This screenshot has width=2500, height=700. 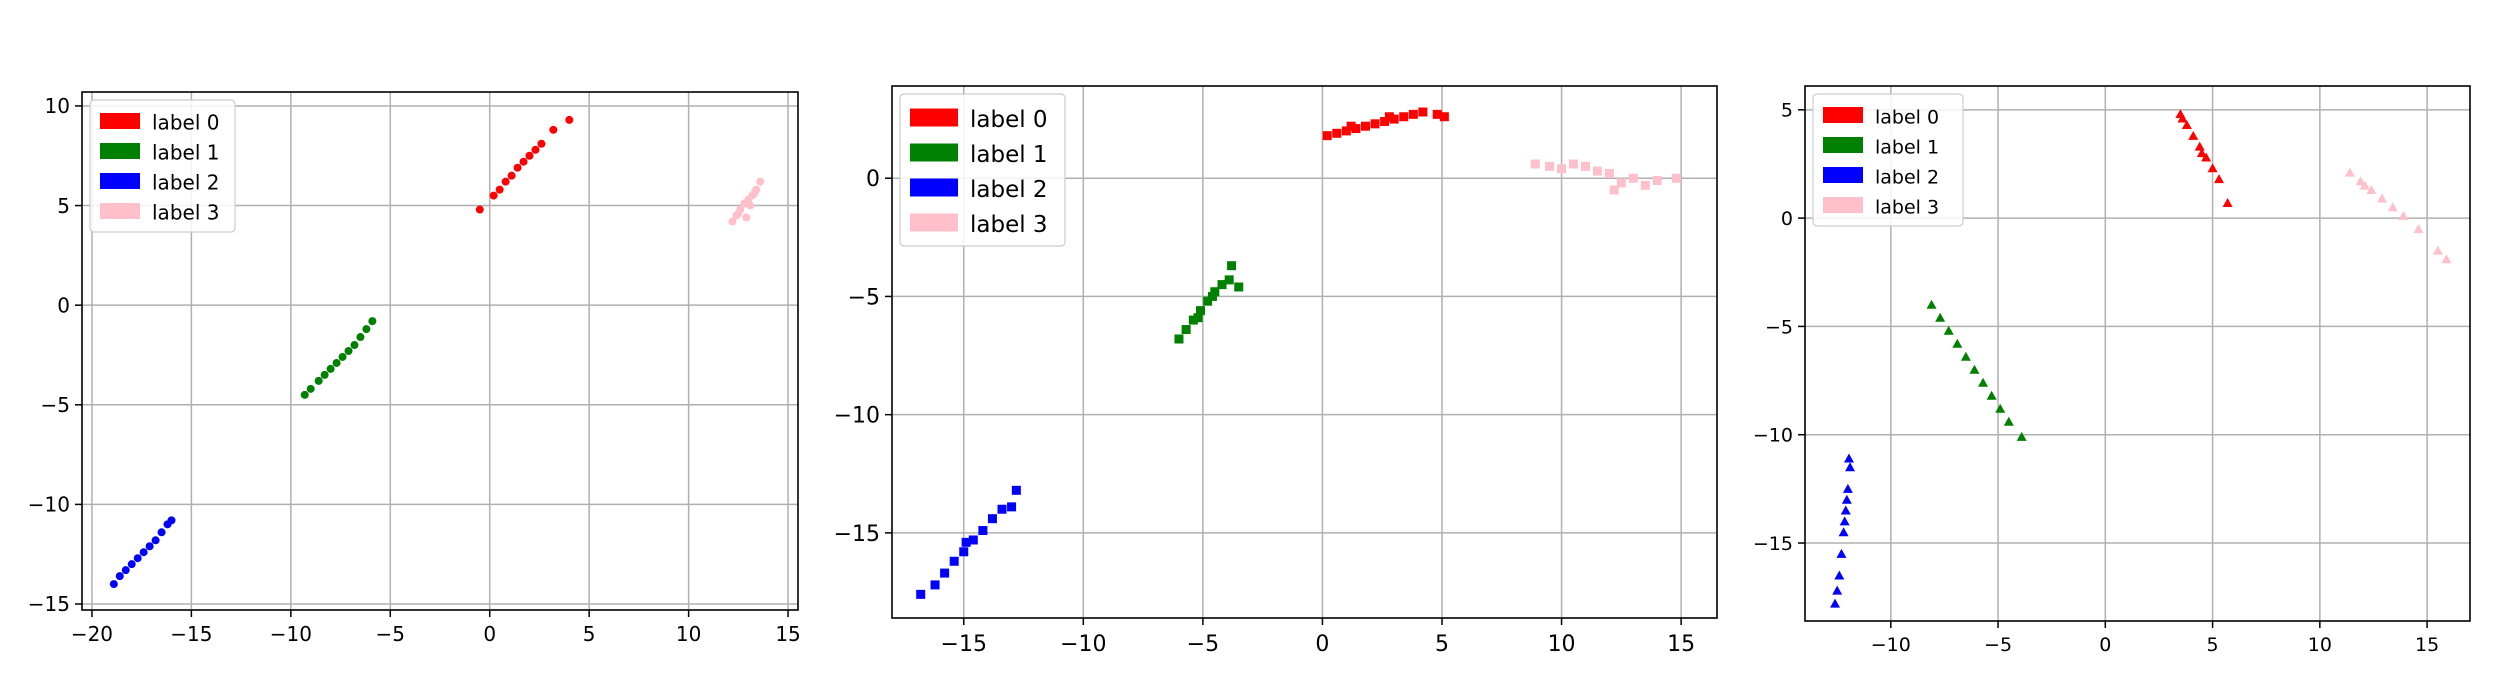 I want to click on y-tick-label: 10, so click(x=57, y=106).